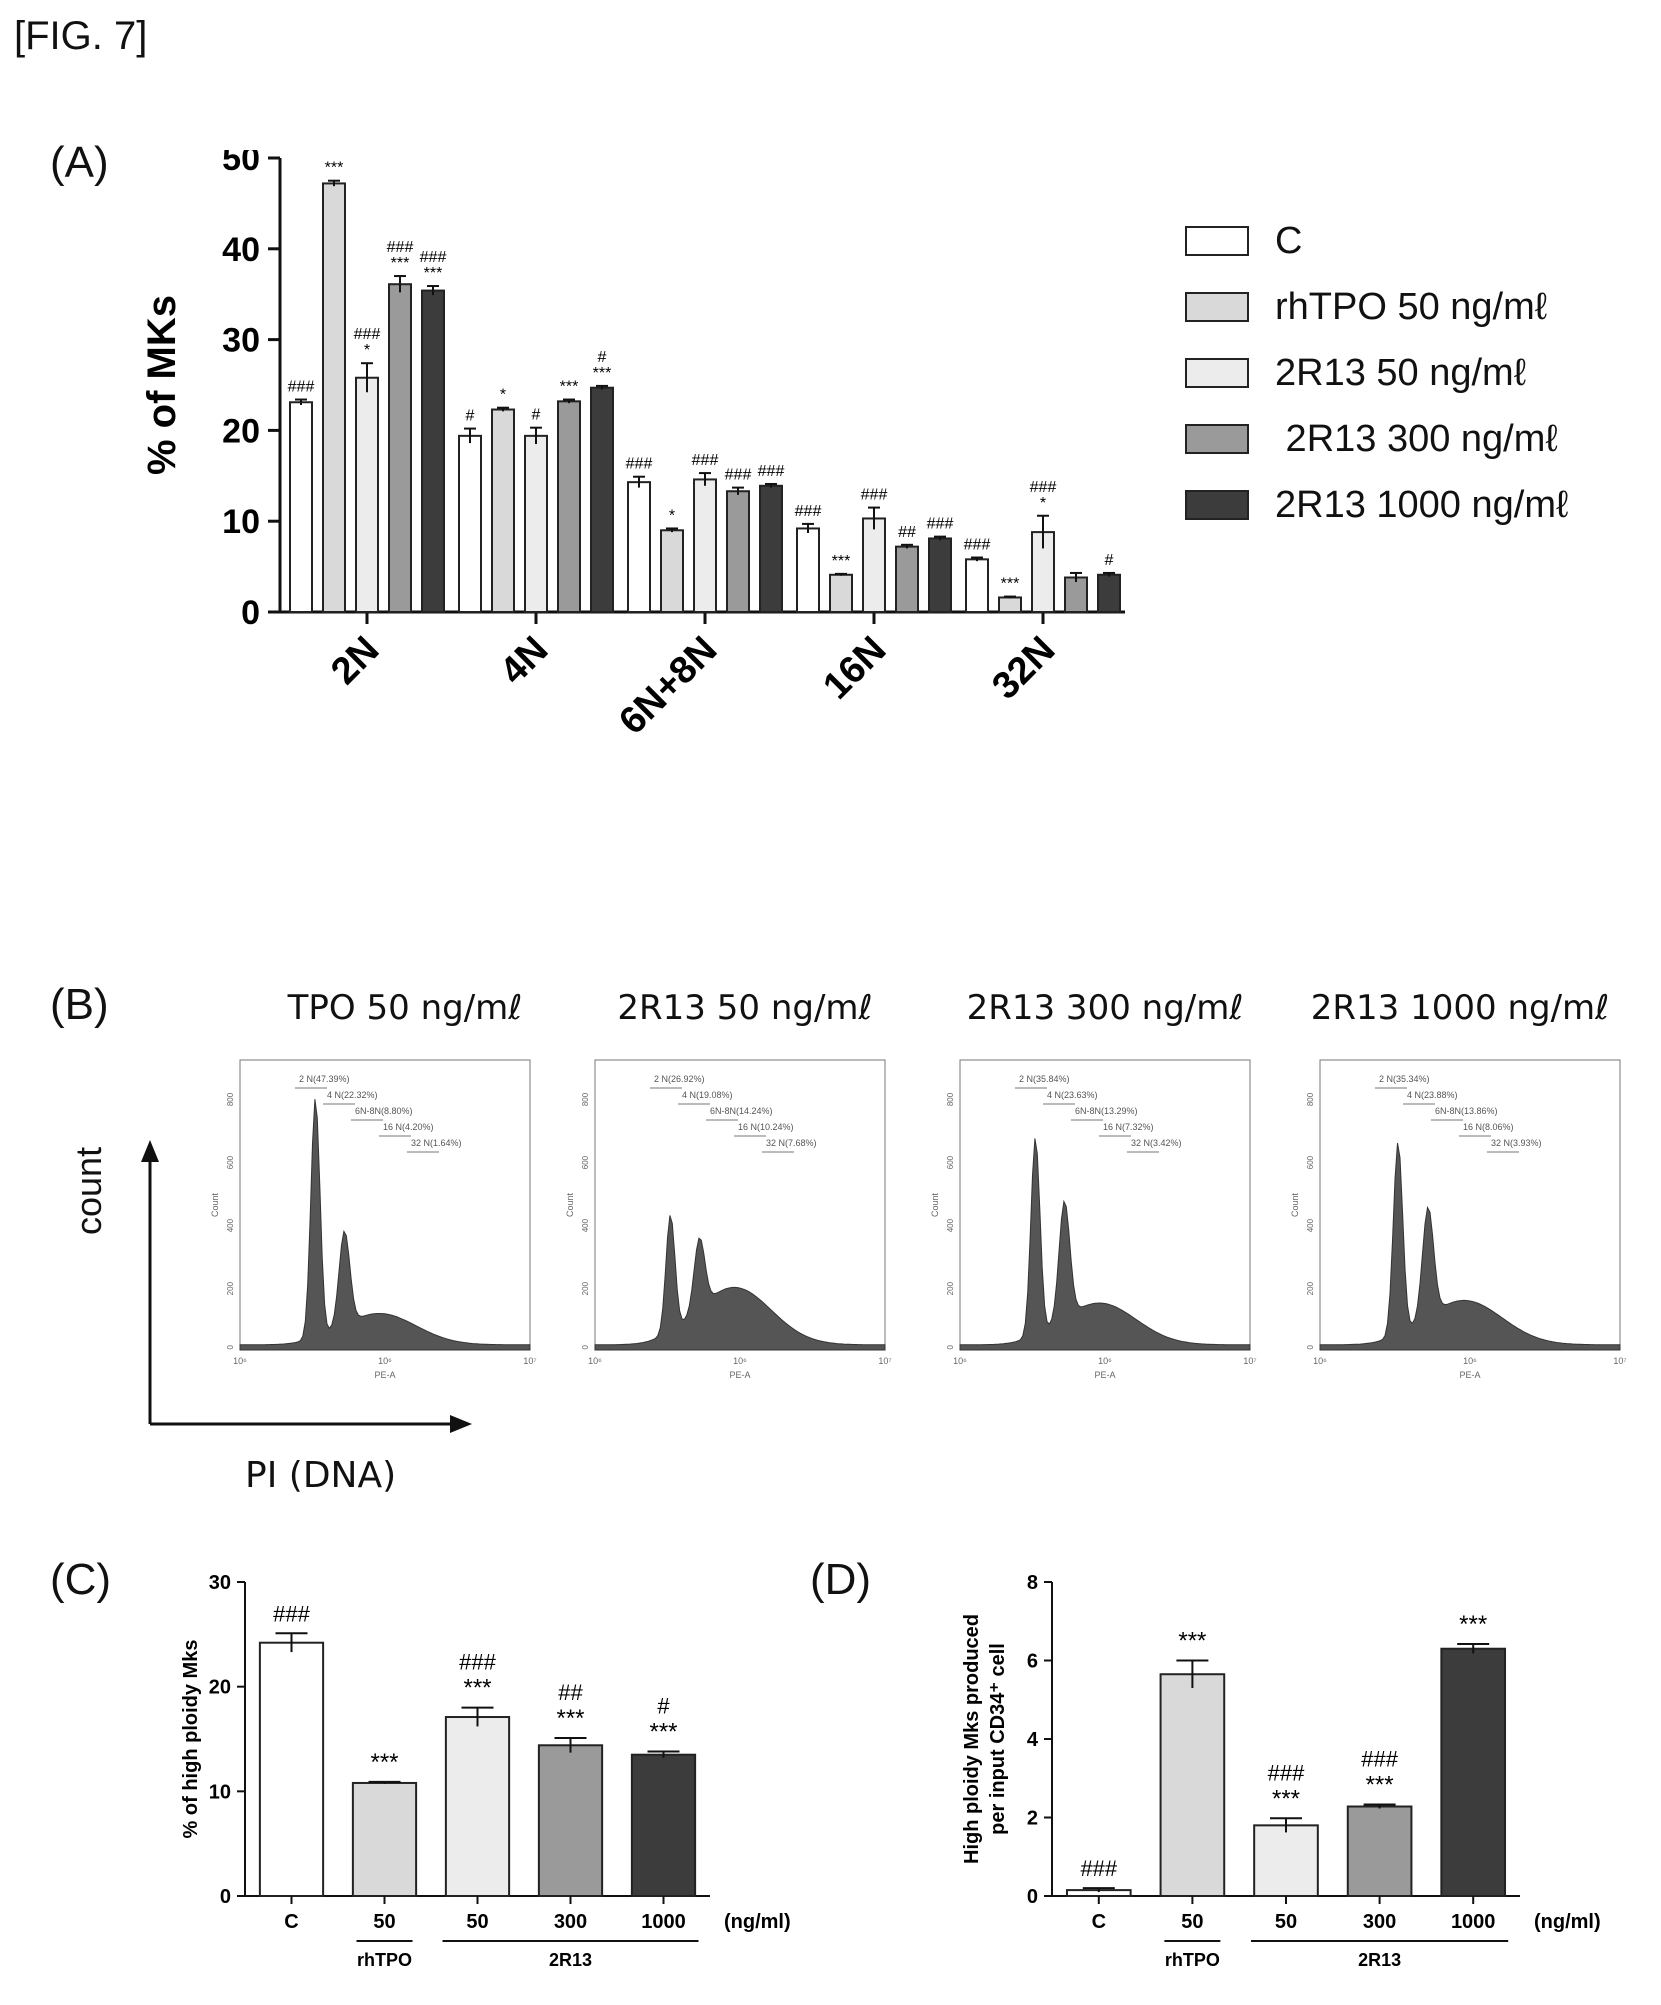 The width and height of the screenshot is (1661, 2005). Describe the element at coordinates (1376, 373) in the screenshot. I see `legend-entry-2r13-50: 2R13 50 ng/mℓ` at that location.